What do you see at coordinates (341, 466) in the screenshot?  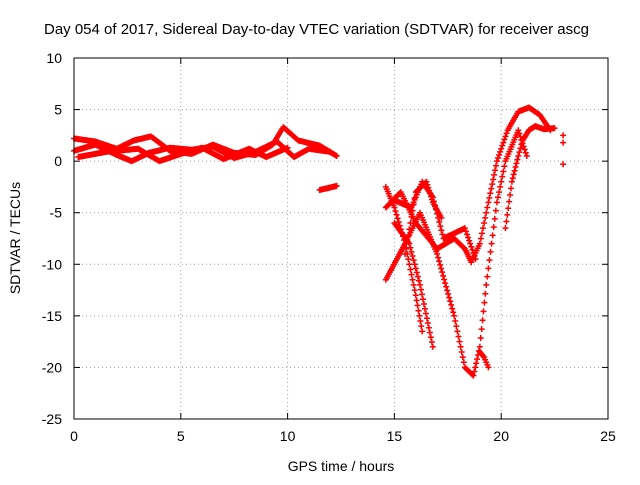 I see `x-axis-label: GPS time / hours` at bounding box center [341, 466].